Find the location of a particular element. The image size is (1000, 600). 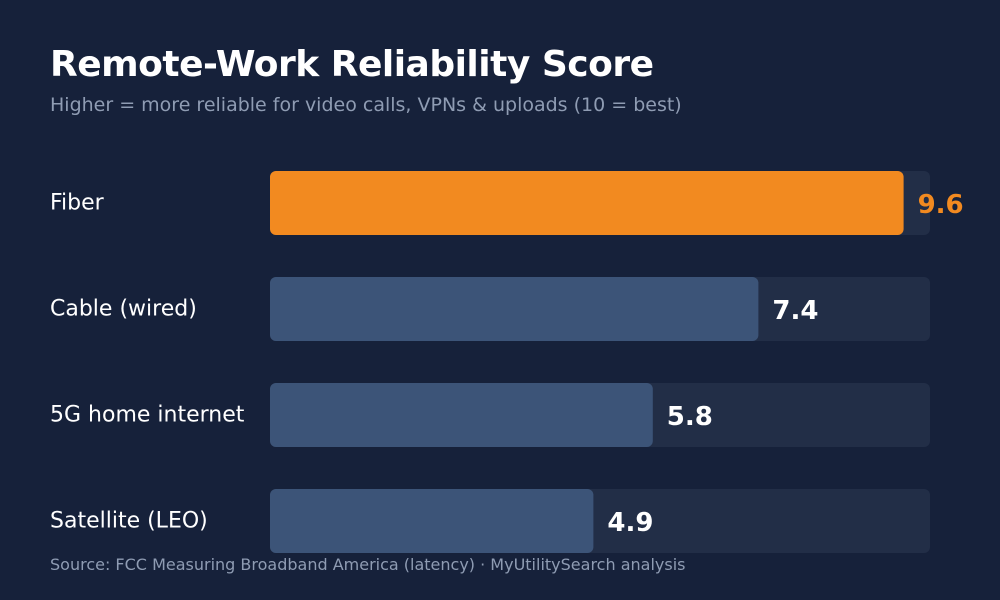

value-label: 4.9 is located at coordinates (630, 523).